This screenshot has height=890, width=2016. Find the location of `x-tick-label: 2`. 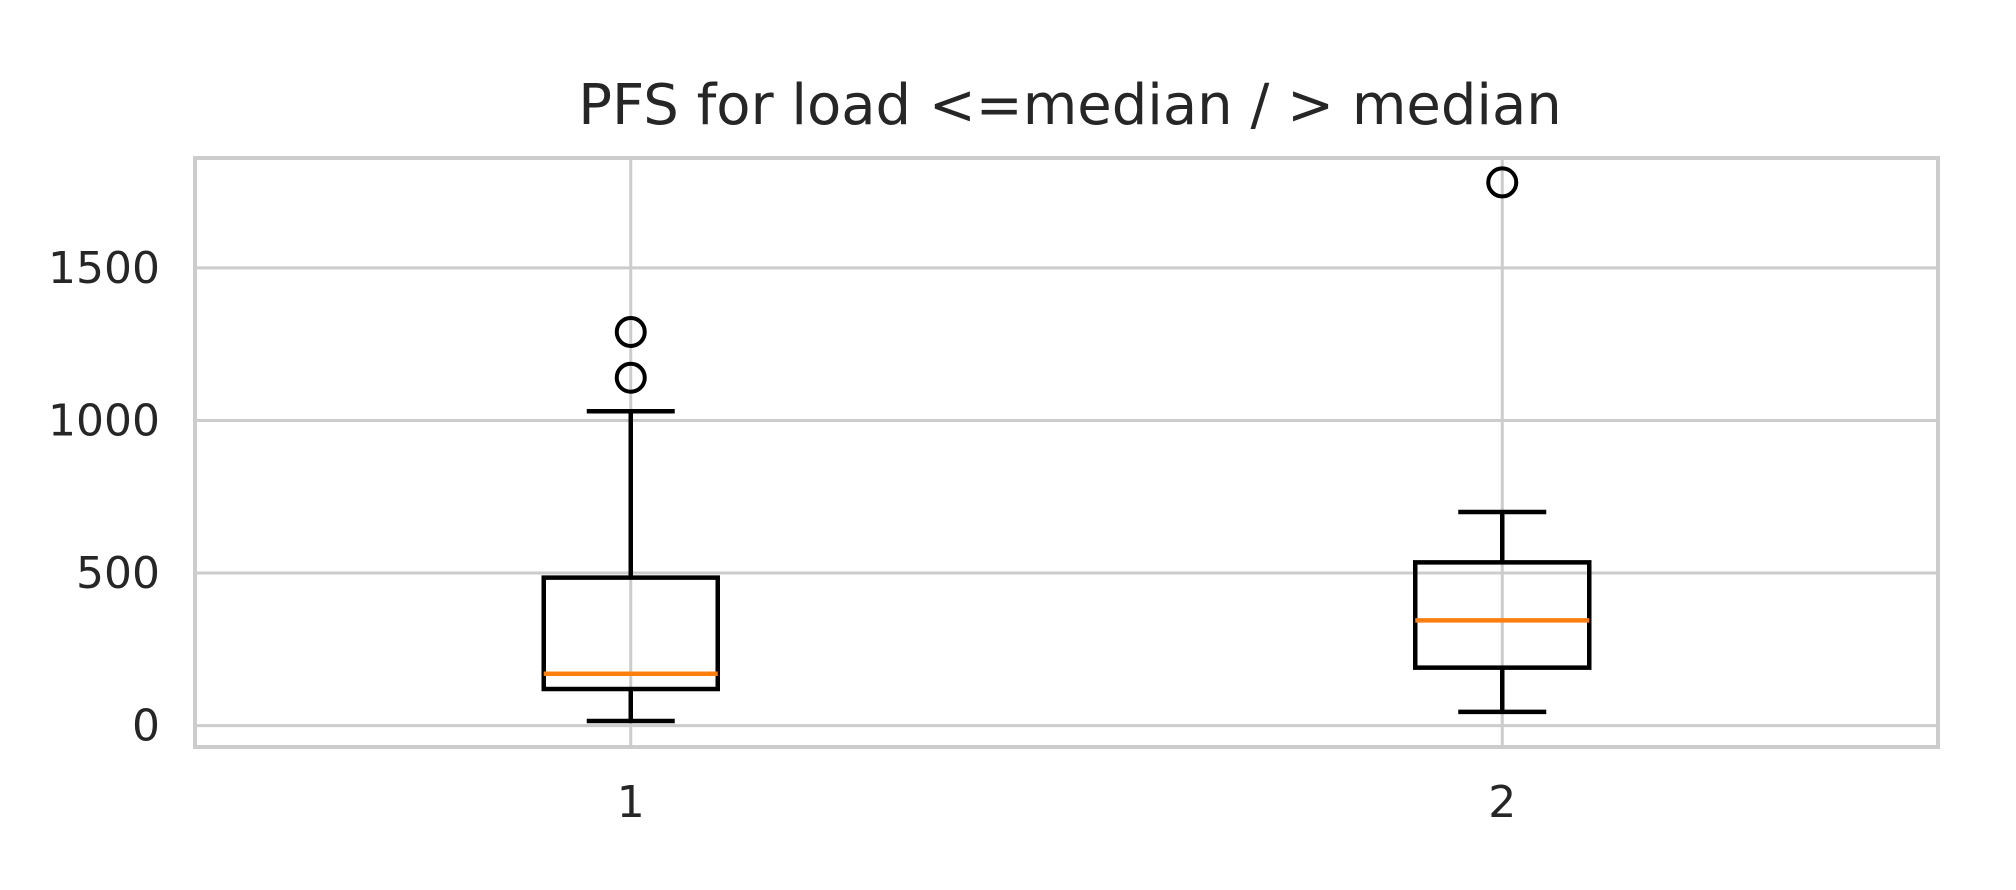

x-tick-label: 2 is located at coordinates (1502, 802).